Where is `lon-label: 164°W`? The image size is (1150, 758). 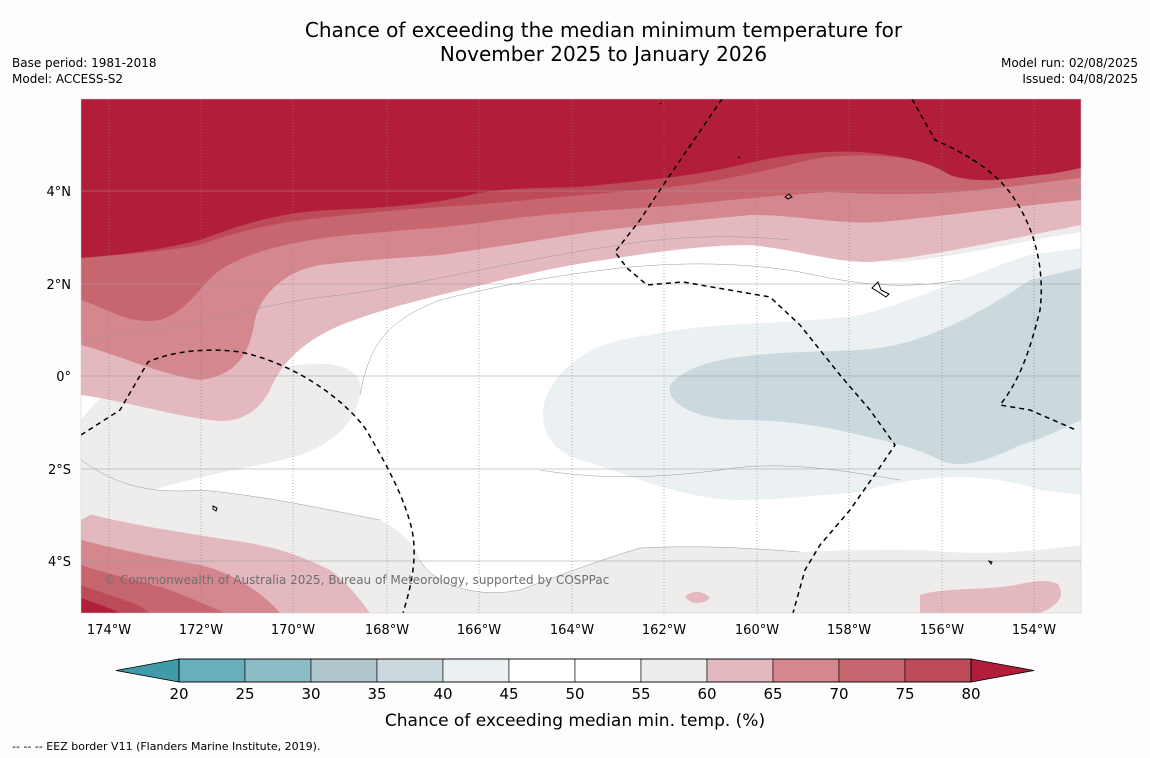
lon-label: 164°W is located at coordinates (572, 630).